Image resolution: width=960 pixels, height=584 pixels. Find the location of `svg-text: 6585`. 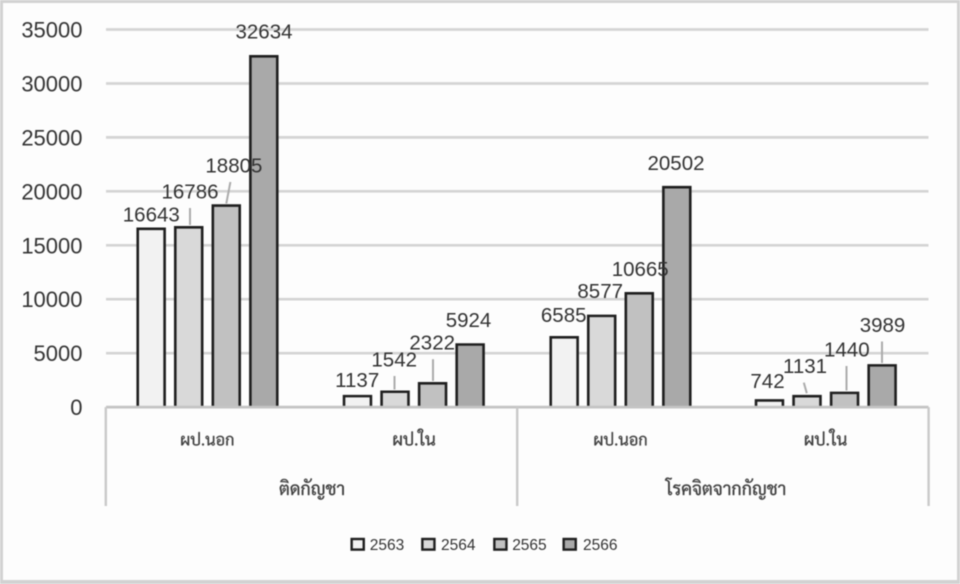

svg-text: 6585 is located at coordinates (564, 315).